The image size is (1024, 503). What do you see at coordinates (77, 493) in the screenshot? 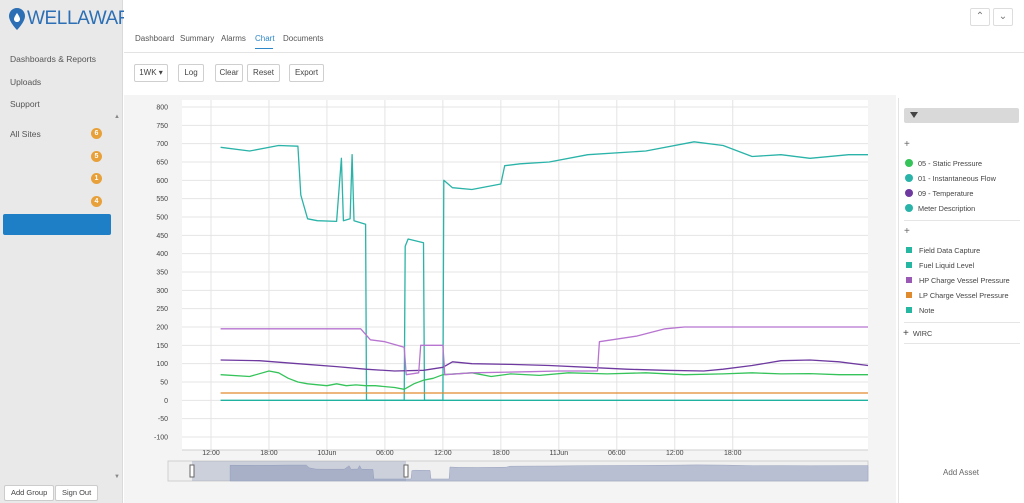
I see `sign-out-button: Sign Out` at bounding box center [77, 493].